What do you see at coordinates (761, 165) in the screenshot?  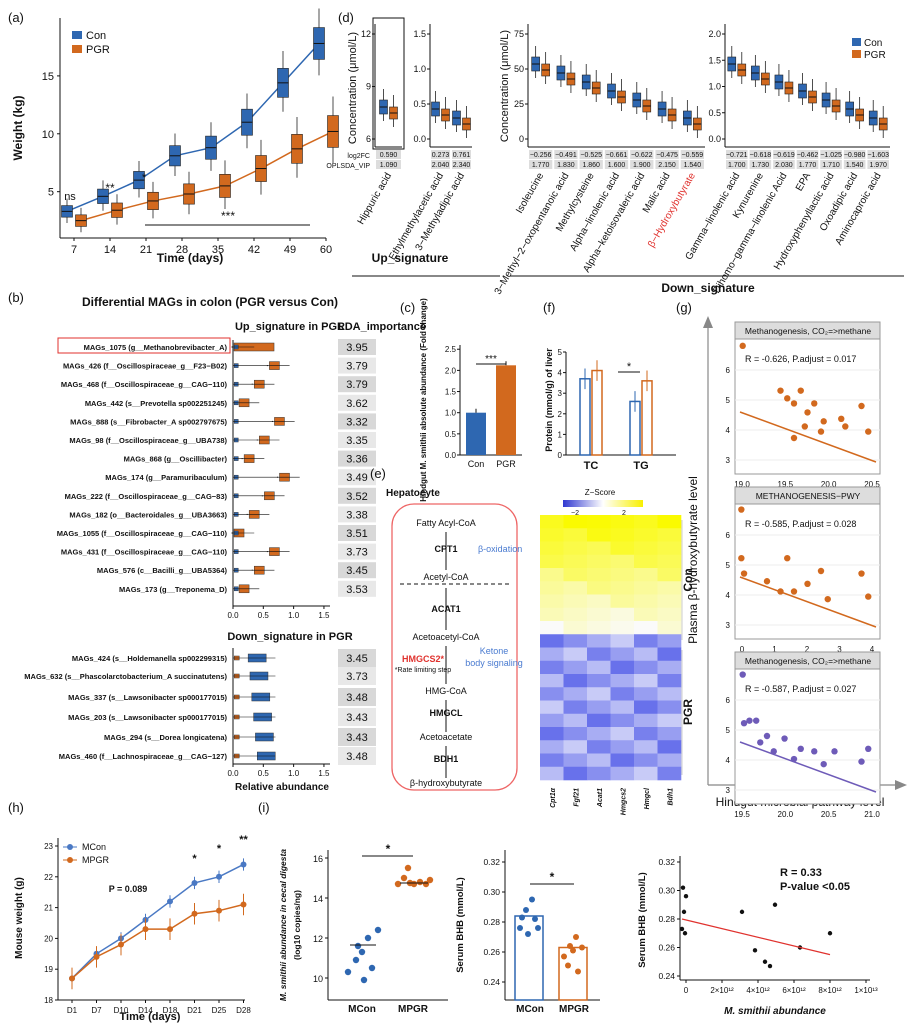 I see `d-p4-vip-value: 1.730` at bounding box center [761, 165].